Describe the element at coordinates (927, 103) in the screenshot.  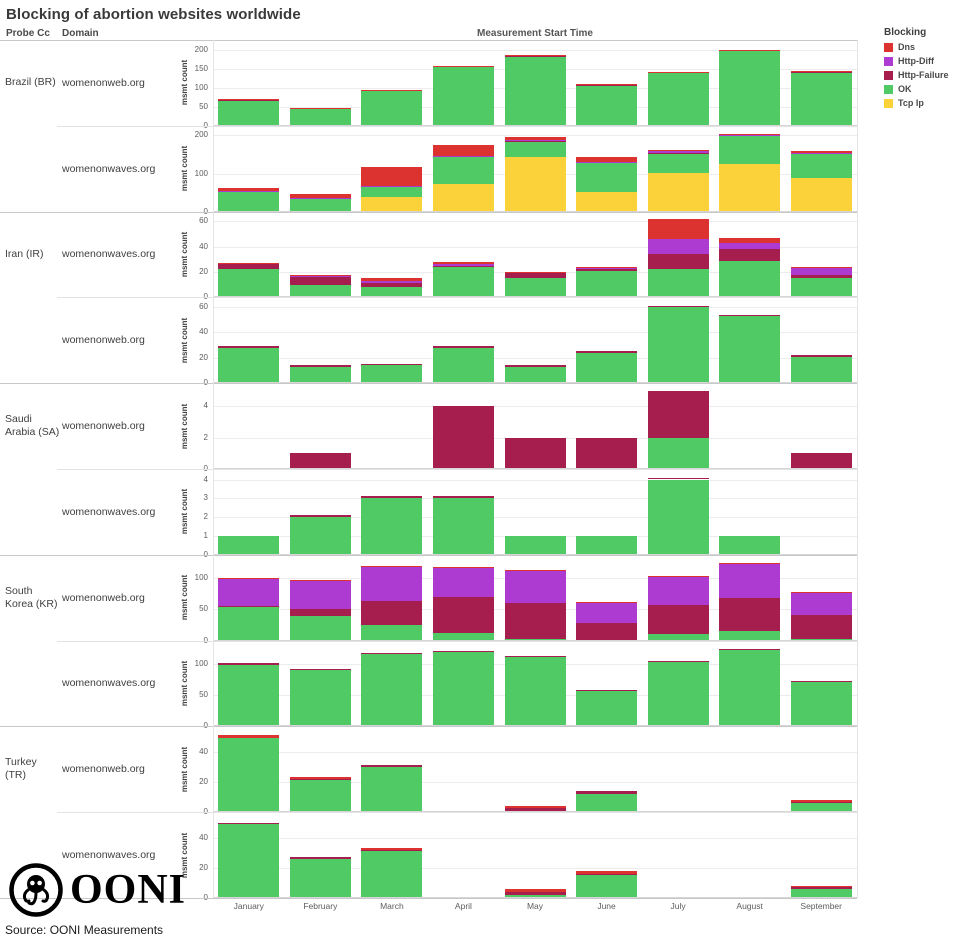
I see `legend-item-tcp_ip: Tcp Ip` at that location.